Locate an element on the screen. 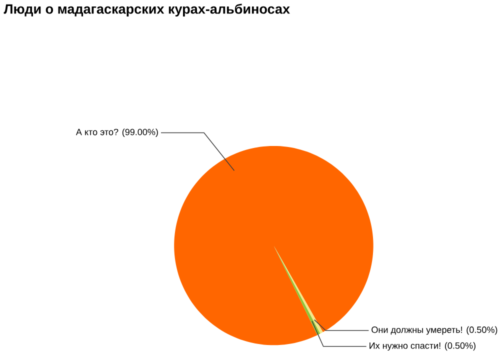 This screenshot has width=500, height=353. slice-label: Их нужно спасти! is located at coordinates (405, 346).